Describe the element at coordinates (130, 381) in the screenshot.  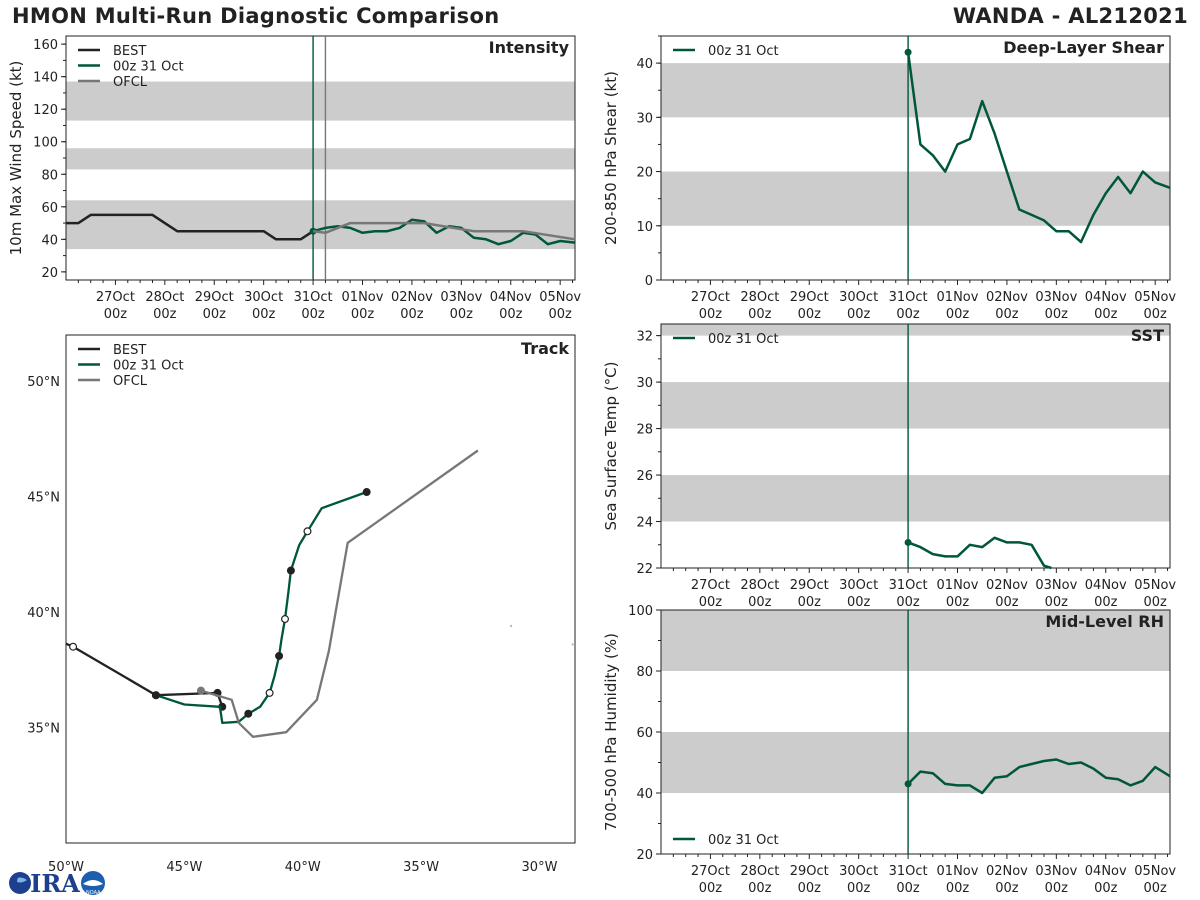
I see `legend-label: OFCL` at that location.